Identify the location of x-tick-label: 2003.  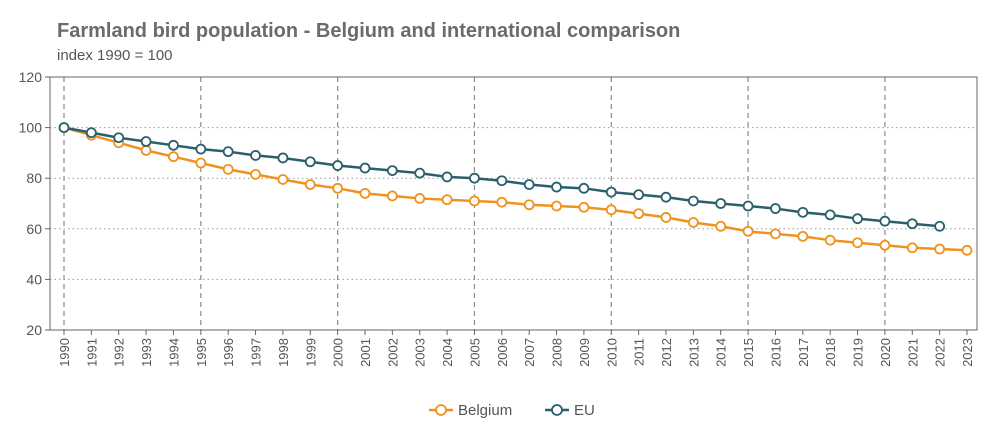
(420, 352).